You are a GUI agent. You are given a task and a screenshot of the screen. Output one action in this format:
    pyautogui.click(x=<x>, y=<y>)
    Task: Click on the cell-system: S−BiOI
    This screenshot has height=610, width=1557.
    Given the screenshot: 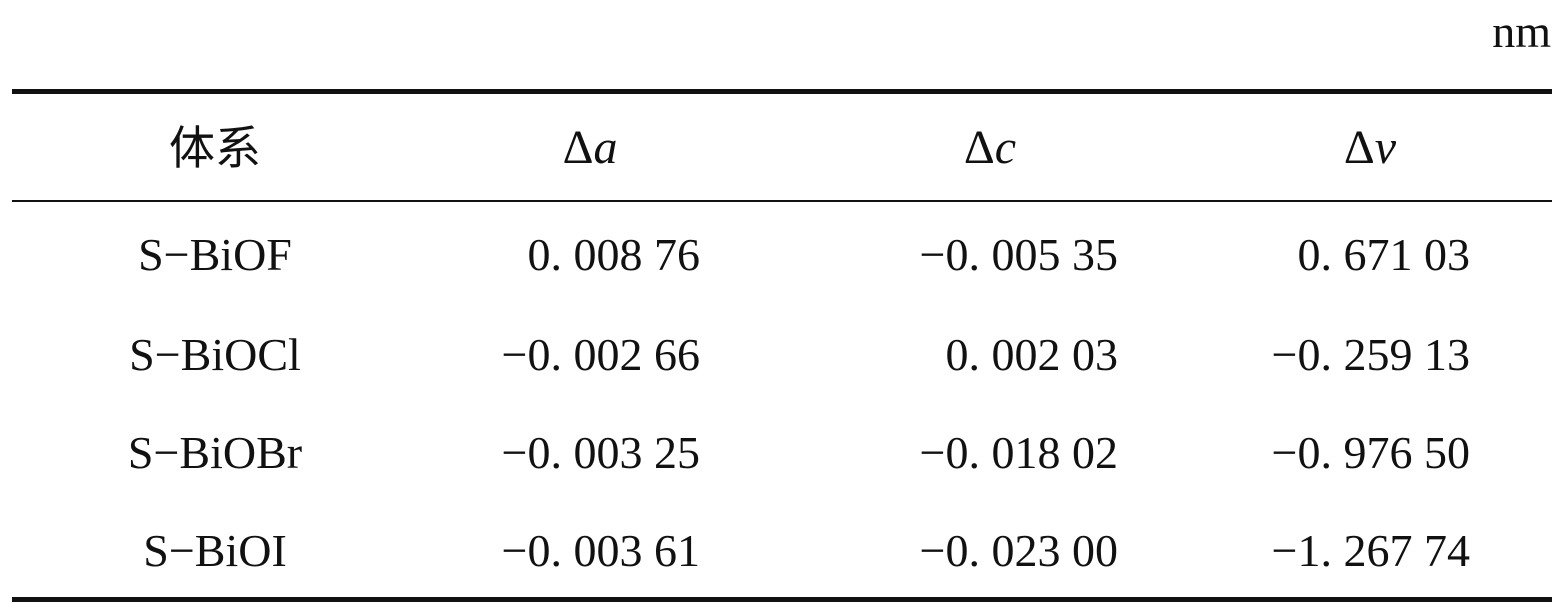 What is the action you would take?
    pyautogui.click(x=215, y=550)
    